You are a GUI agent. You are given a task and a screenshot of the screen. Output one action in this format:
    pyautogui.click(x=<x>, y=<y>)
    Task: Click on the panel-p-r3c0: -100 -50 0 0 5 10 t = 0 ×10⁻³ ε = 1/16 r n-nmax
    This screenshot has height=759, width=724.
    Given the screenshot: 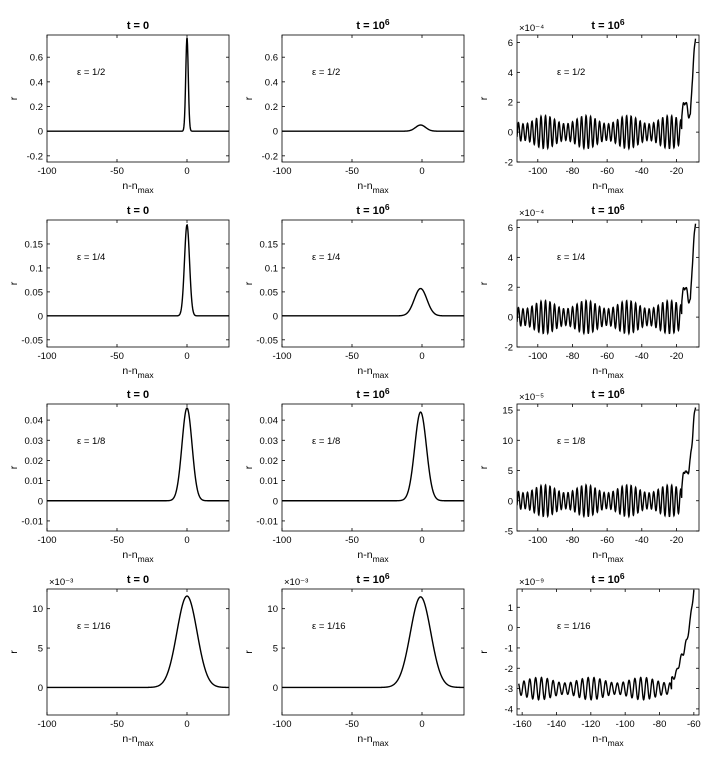 What is the action you would take?
    pyautogui.click(x=119, y=661)
    